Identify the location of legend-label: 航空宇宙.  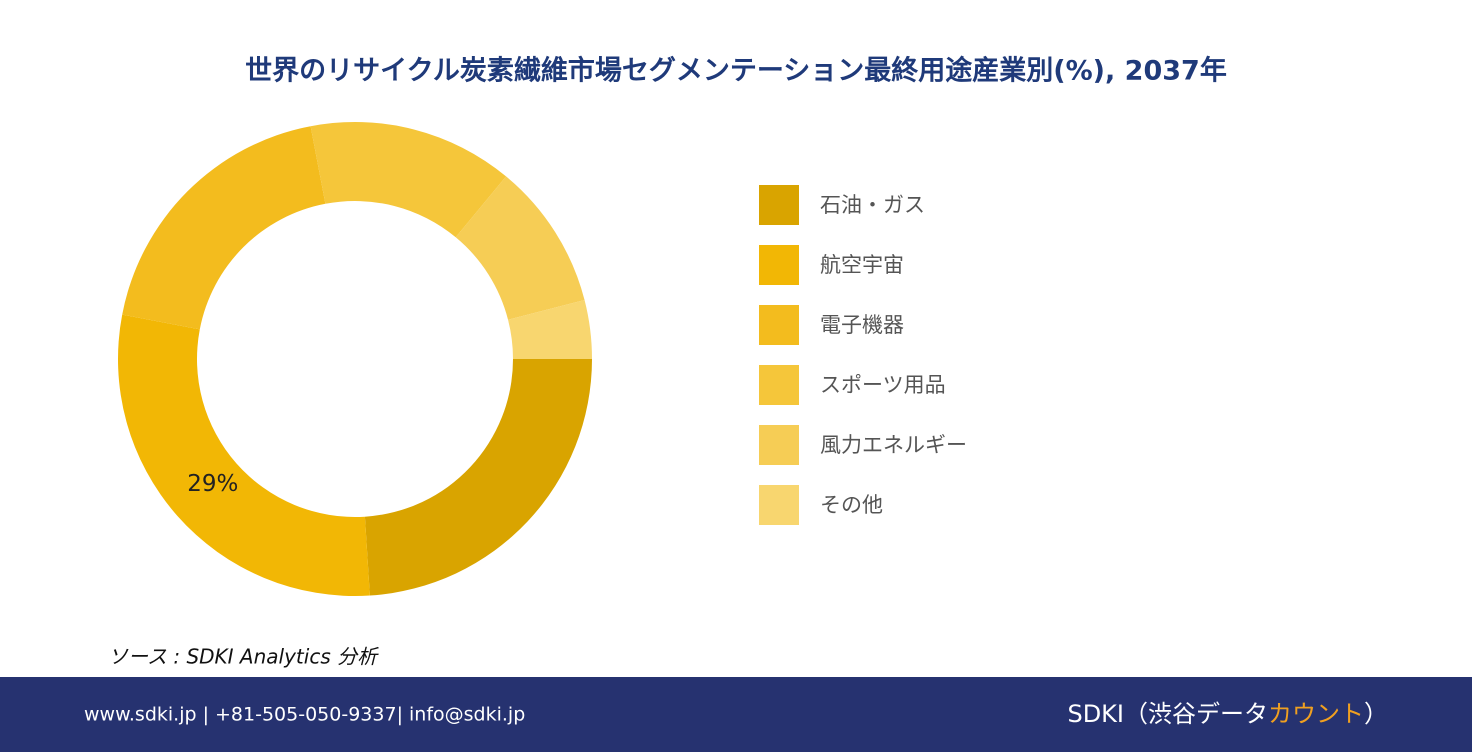
(862, 265).